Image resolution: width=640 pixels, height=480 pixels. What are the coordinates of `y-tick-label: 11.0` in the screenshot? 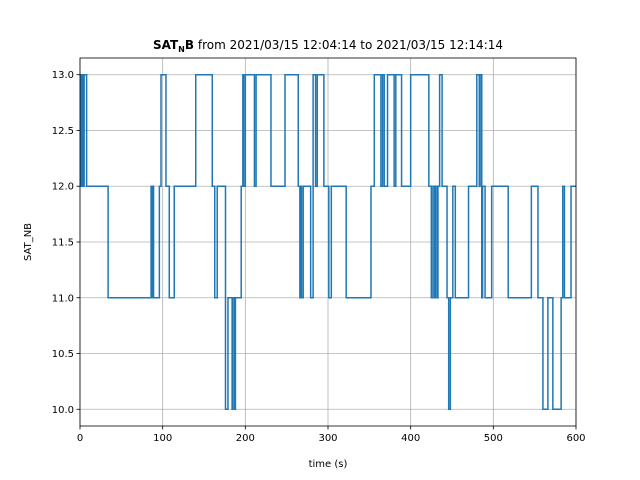 It's located at (63, 298).